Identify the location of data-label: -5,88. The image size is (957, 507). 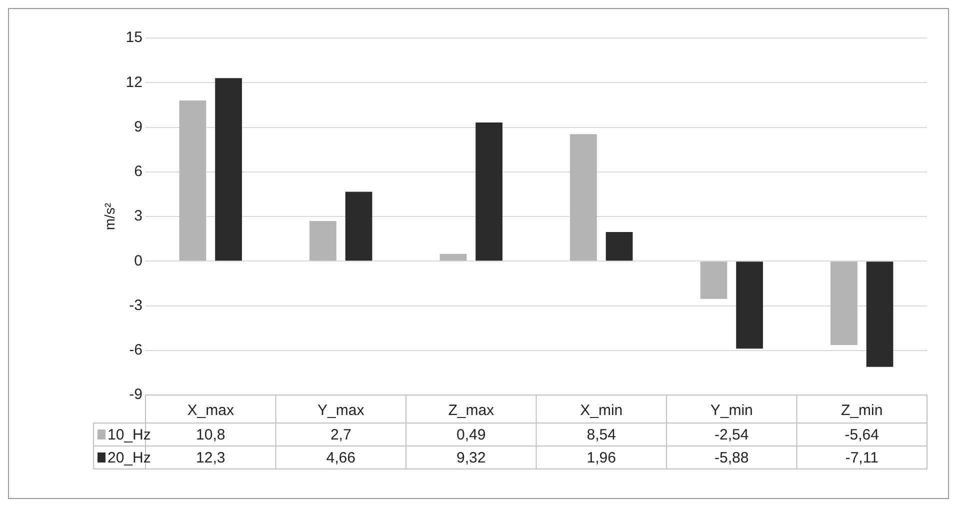
(731, 458).